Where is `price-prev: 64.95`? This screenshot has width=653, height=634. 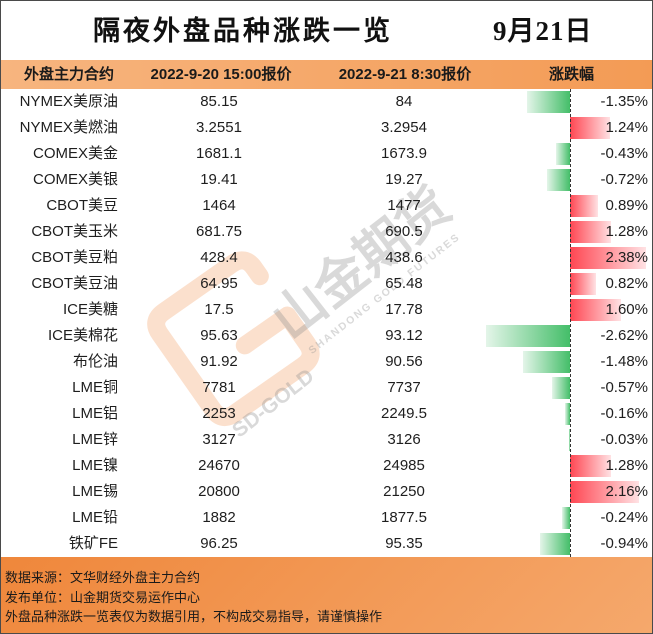
price-prev: 64.95 is located at coordinates (219, 283).